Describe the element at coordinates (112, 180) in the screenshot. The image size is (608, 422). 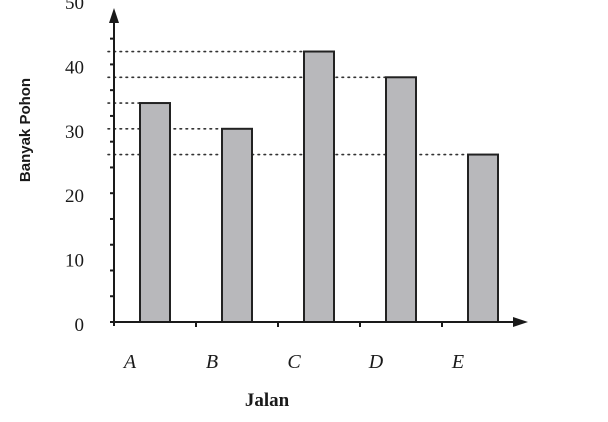
I see `y-ticks` at that location.